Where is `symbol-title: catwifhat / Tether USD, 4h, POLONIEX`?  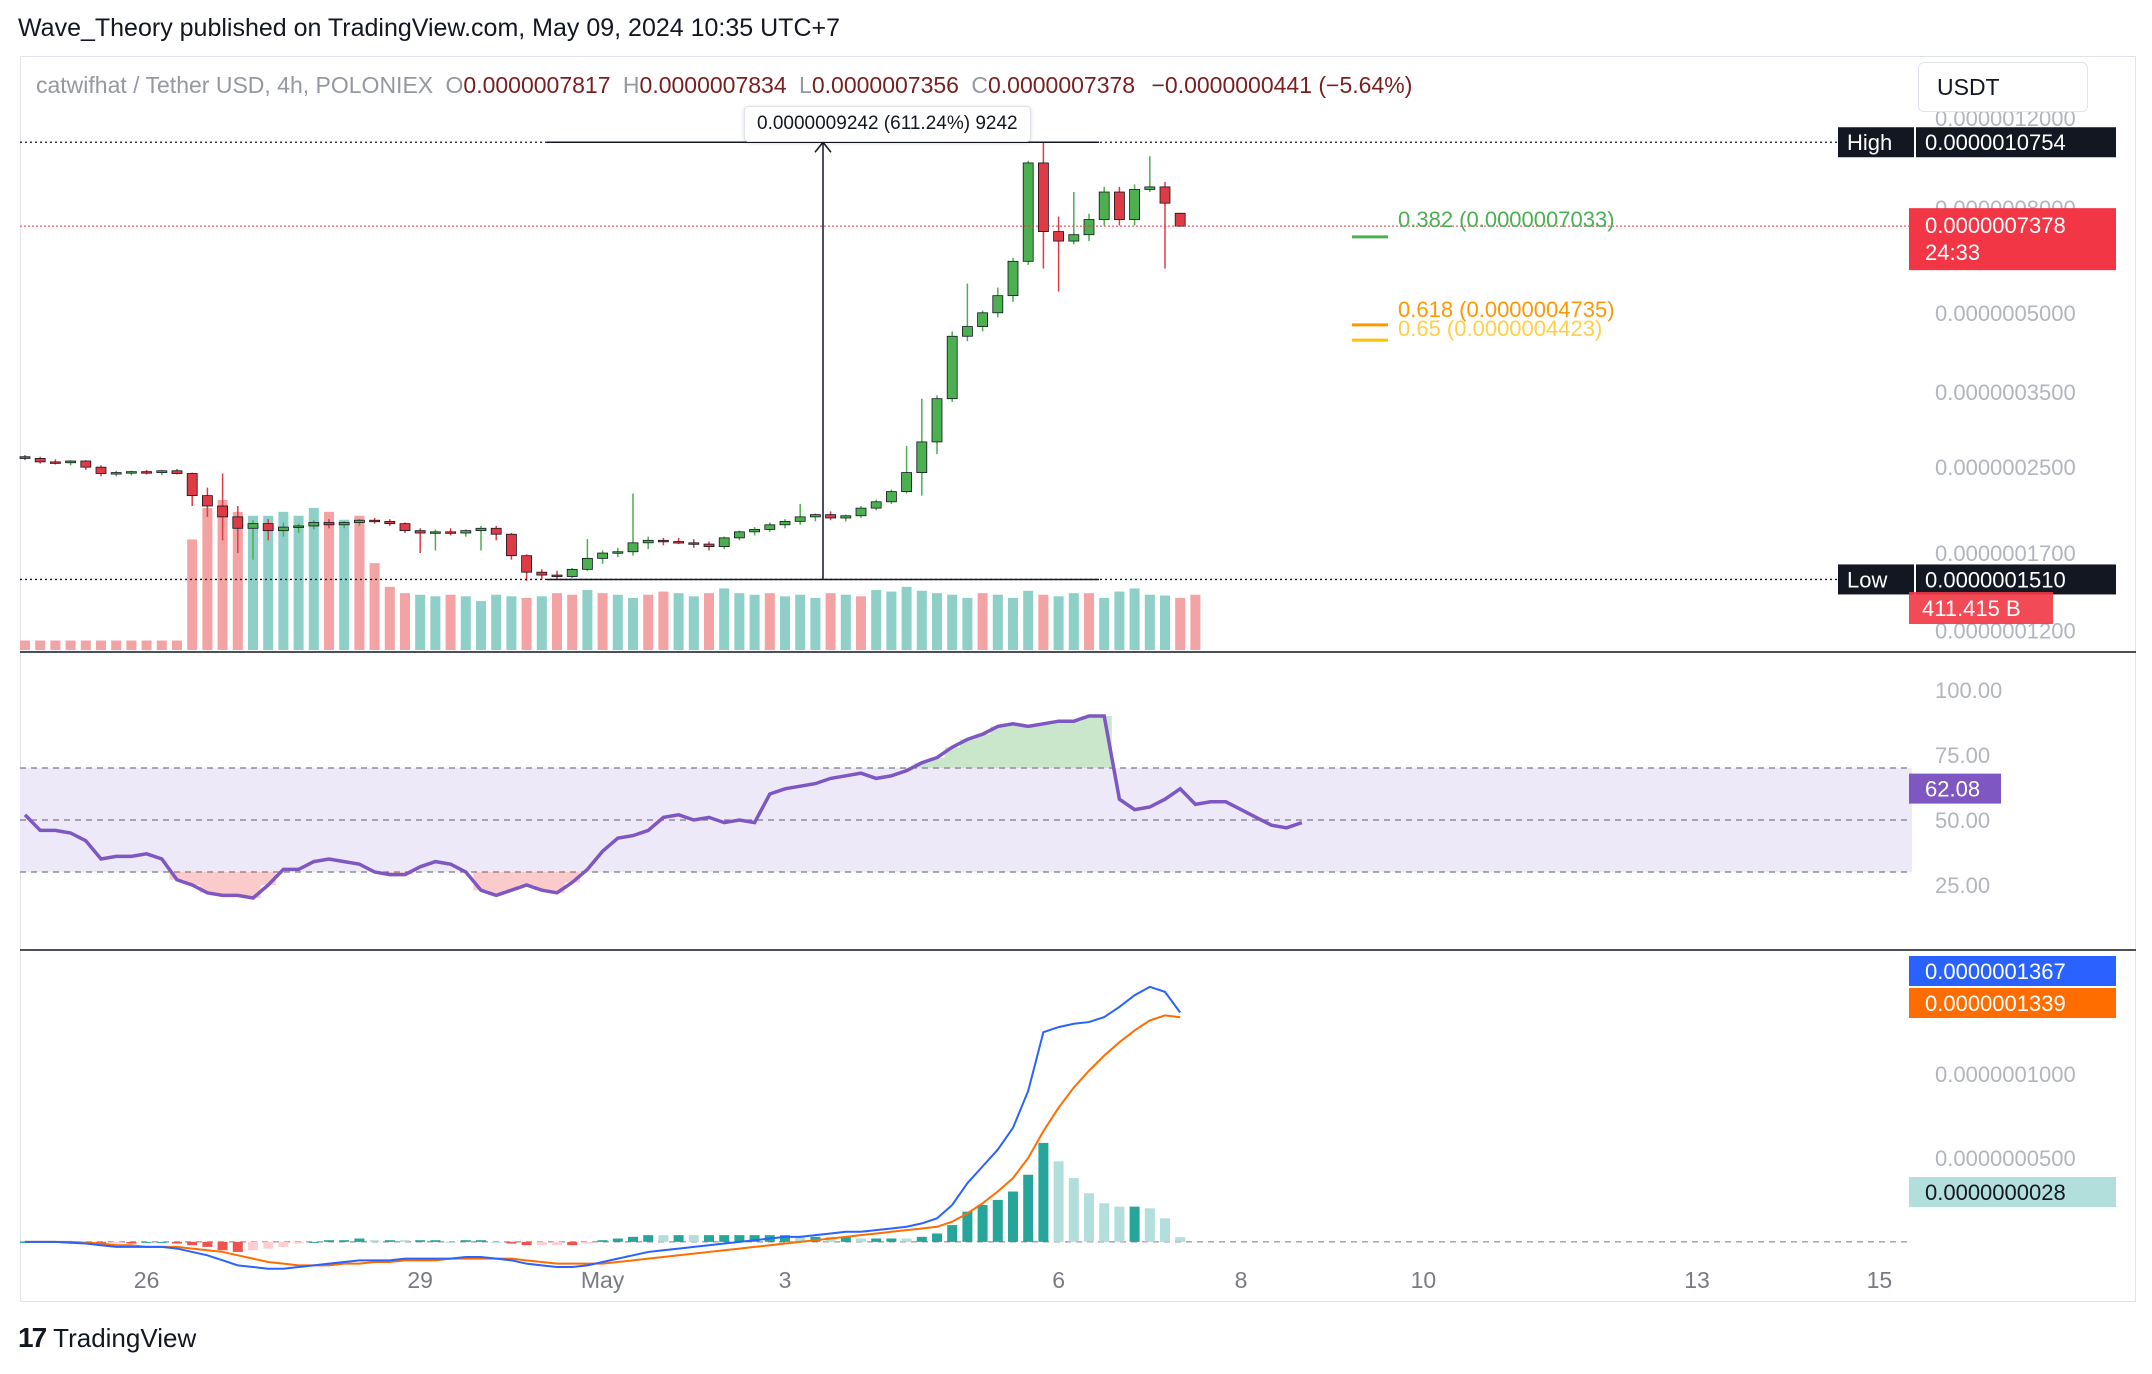
symbol-title: catwifhat / Tether USD, 4h, POLONIEX is located at coordinates (235, 85).